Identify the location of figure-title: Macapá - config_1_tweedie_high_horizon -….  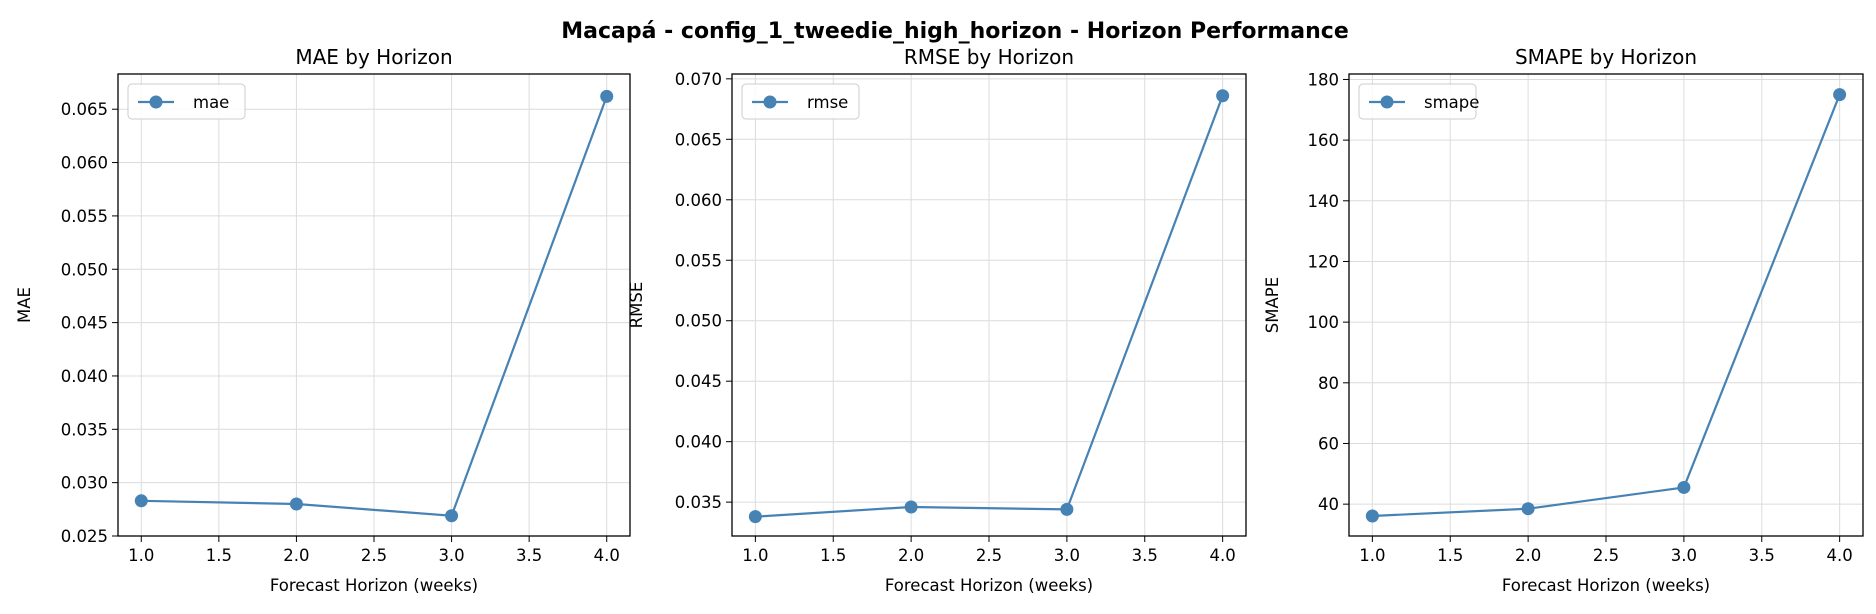
(955, 31).